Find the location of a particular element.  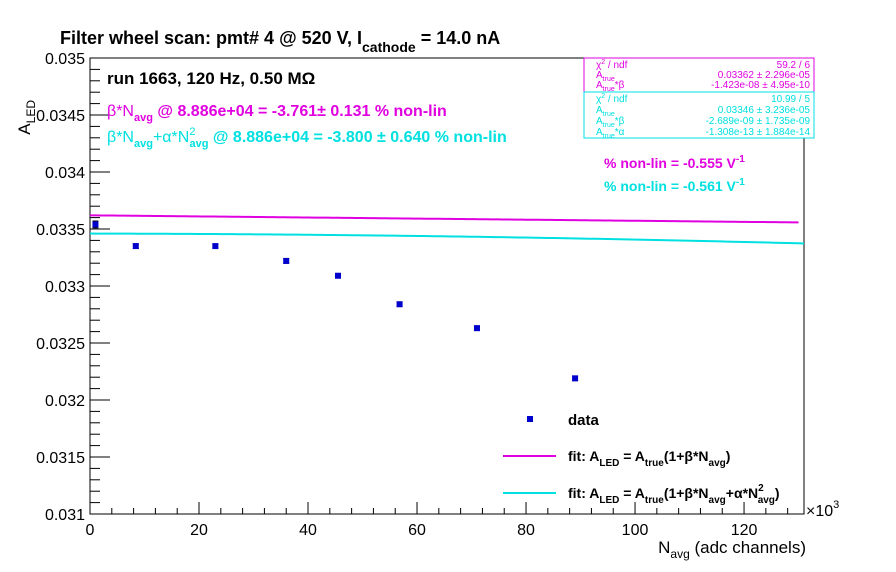

x-tick-label: 20 is located at coordinates (199, 530).